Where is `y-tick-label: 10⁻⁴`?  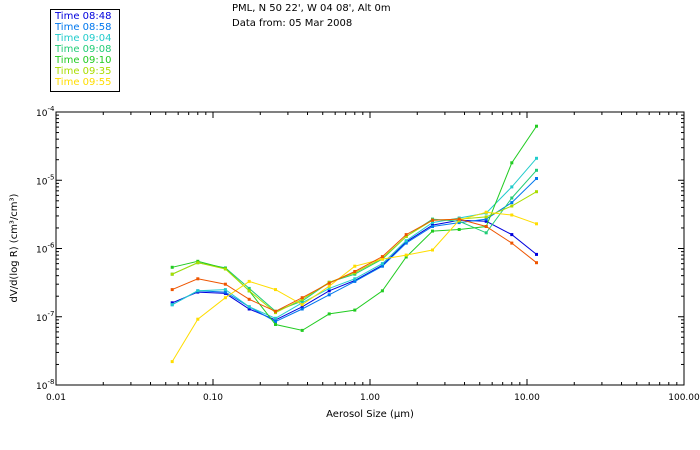
y-tick-label: 10⁻⁴ is located at coordinates (45, 112).